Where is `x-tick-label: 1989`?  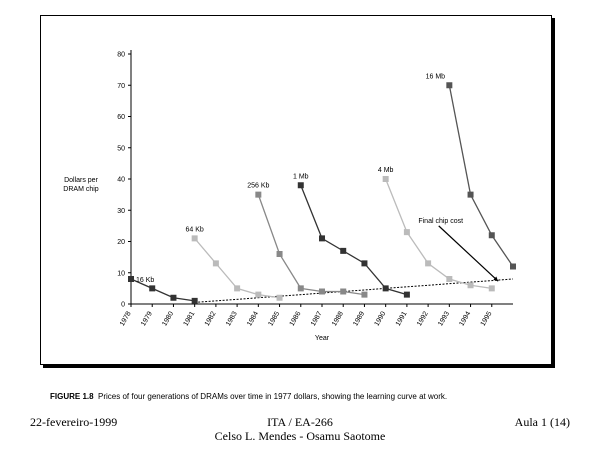
x-tick-label: 1989 is located at coordinates (359, 318).